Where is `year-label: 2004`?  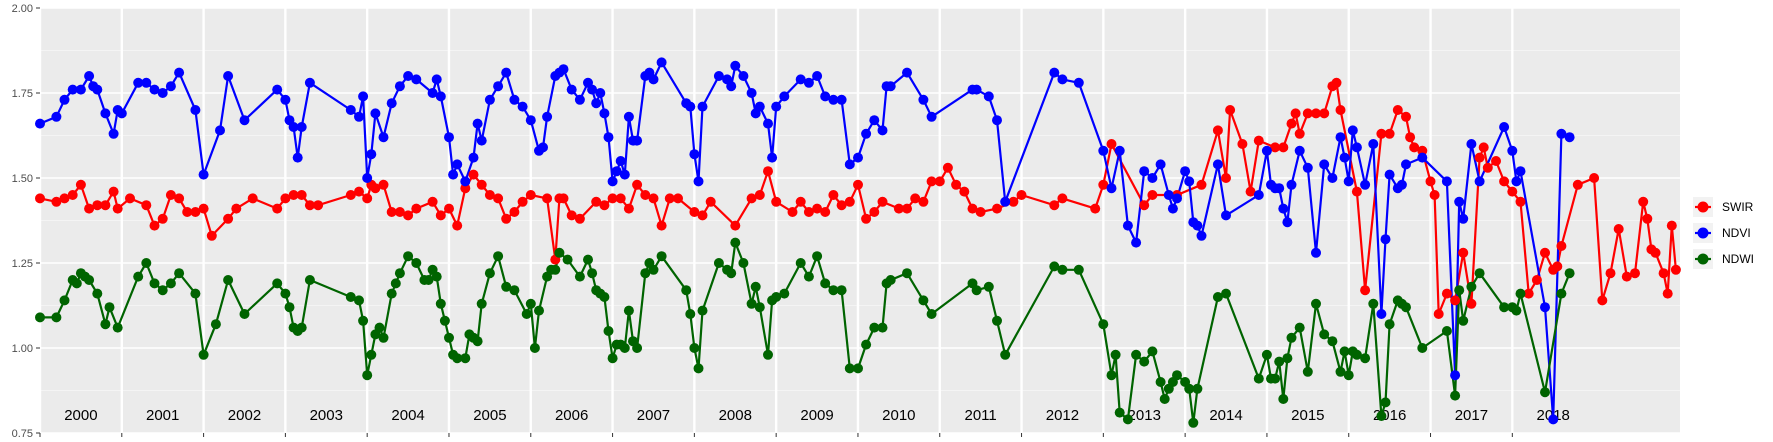
year-label: 2004 is located at coordinates (407, 415).